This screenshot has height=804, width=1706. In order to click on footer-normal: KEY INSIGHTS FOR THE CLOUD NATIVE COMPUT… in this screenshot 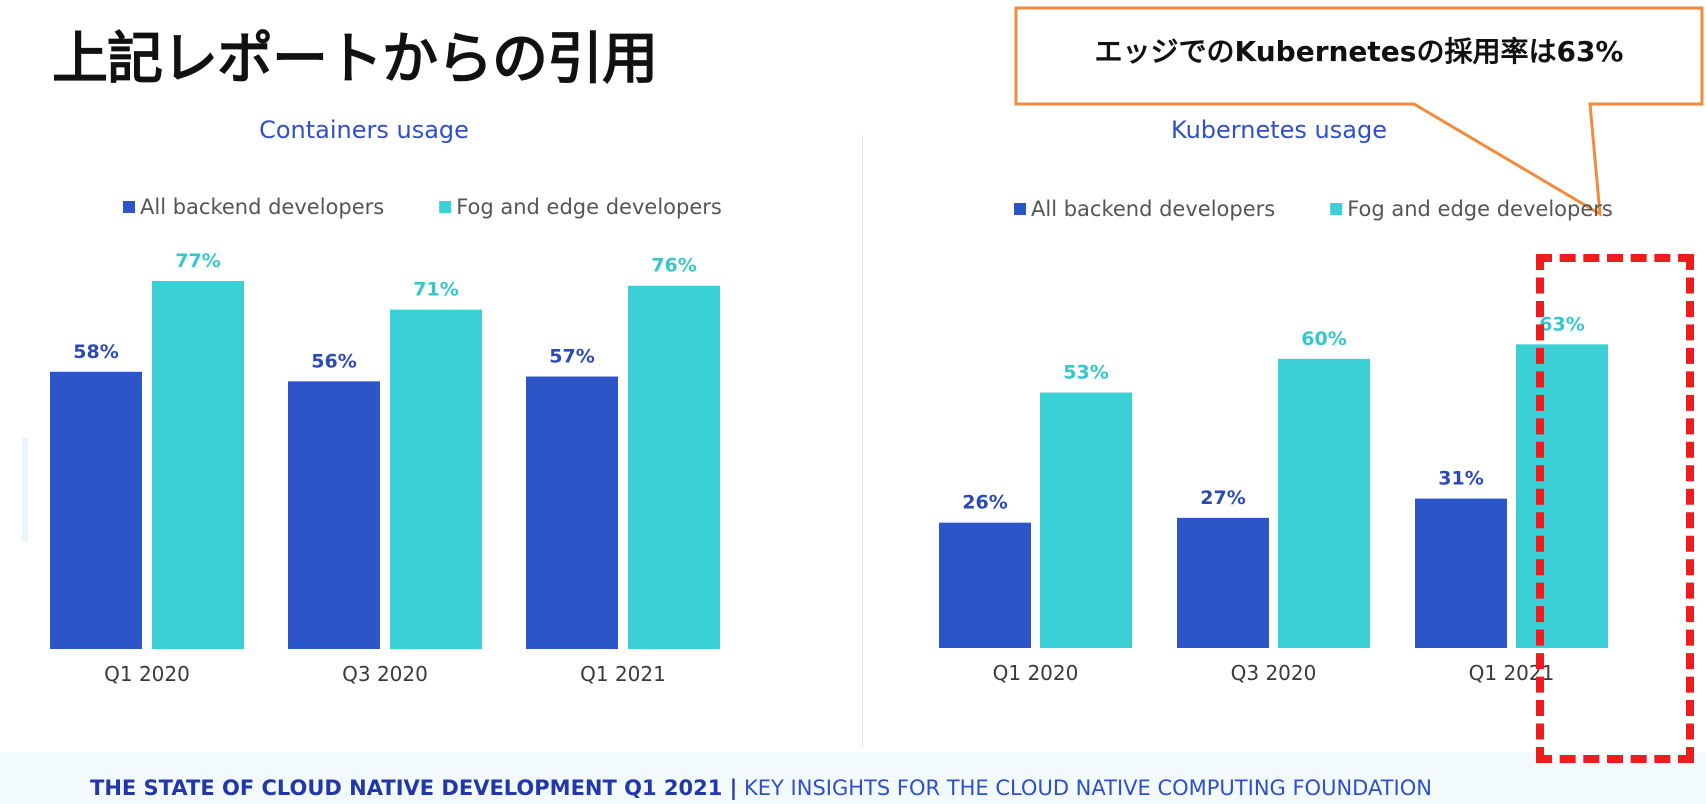, I will do `click(1084, 788)`.